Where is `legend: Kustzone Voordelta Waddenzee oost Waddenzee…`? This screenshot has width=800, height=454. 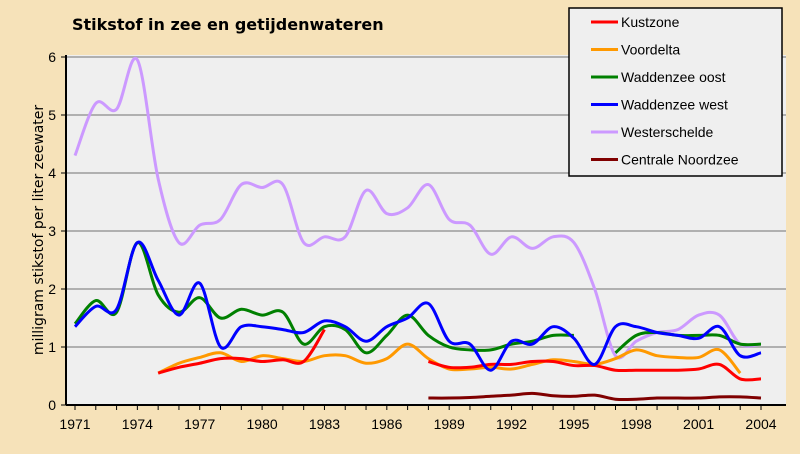
legend: Kustzone Voordelta Waddenzee oost Waddenzee… is located at coordinates (675, 92).